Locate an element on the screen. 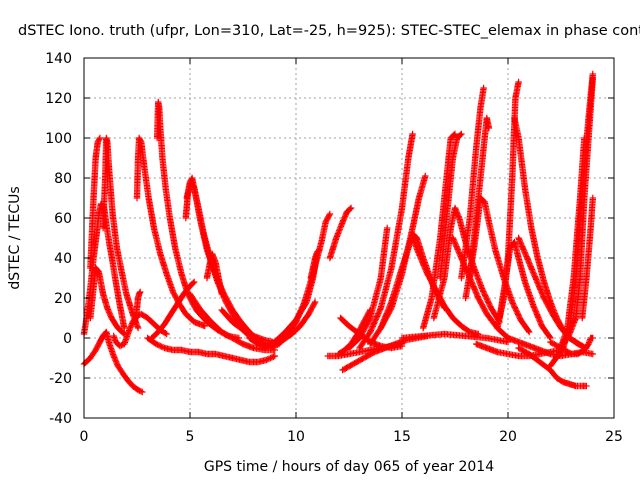  y-tick-label: 120 is located at coordinates (58, 99).